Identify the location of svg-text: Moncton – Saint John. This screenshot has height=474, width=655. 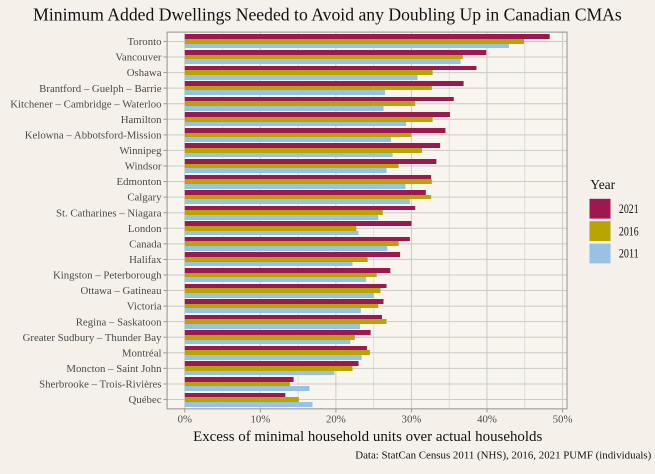
(114, 369).